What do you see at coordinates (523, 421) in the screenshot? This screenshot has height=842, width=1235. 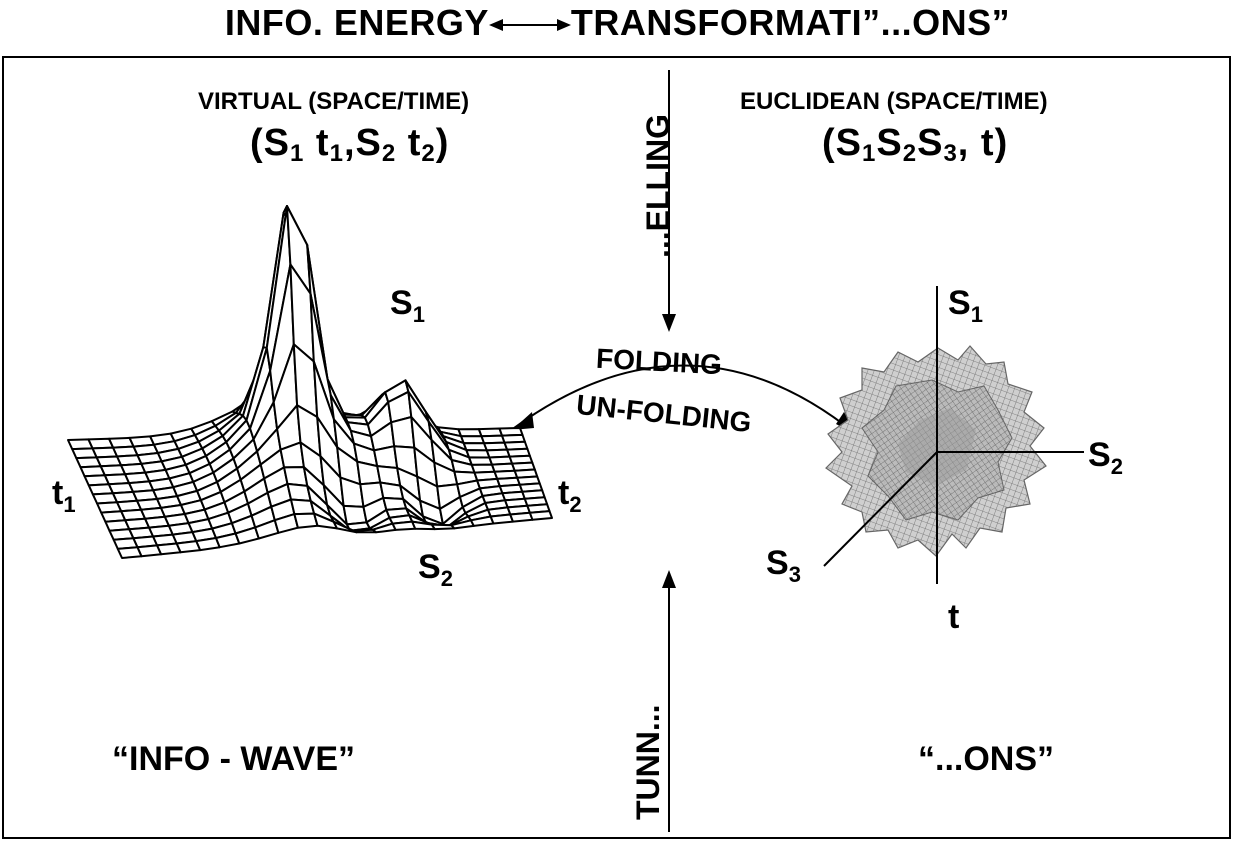 I see `arc-left-head` at bounding box center [523, 421].